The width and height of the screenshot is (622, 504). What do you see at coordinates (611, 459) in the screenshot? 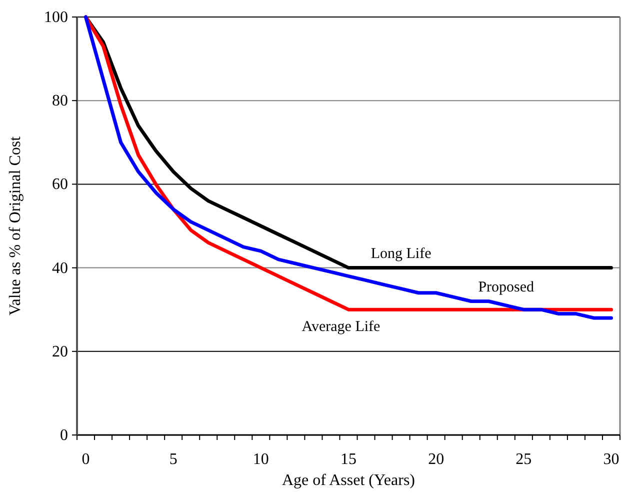
I see `x-tick-label: 30` at bounding box center [611, 459].